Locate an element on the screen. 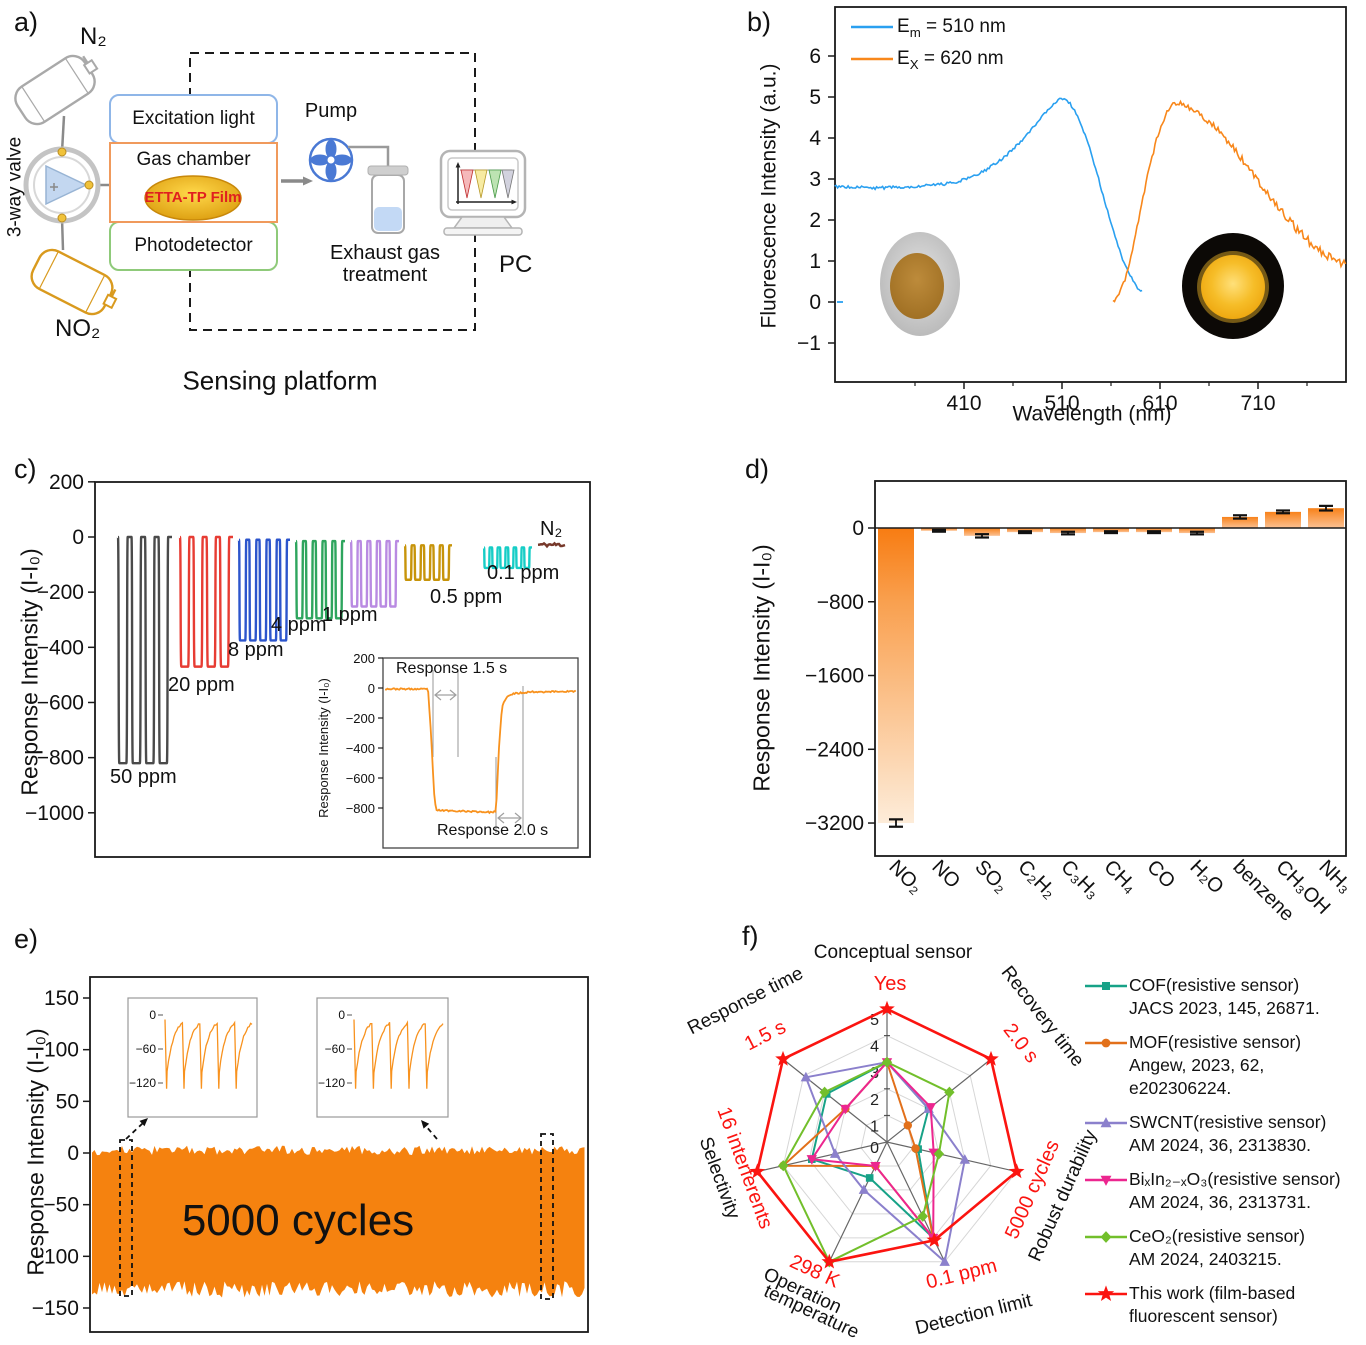 The width and height of the screenshot is (1366, 1345). fluorescence-spectra-chart: 410 510 610 710 −1 0 1 2 3 4 5 6 is located at coordinates (1072, 210).